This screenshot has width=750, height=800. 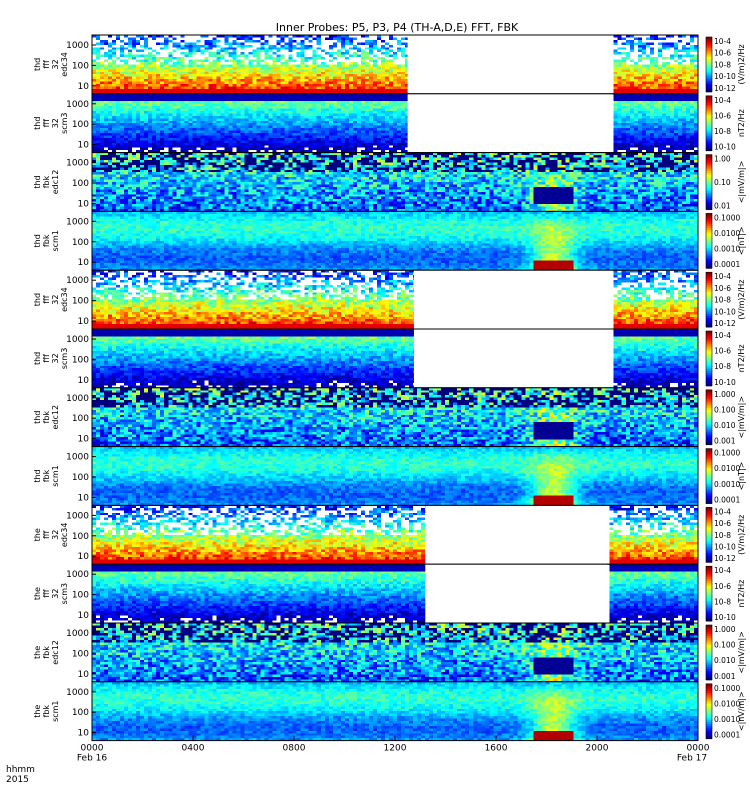 I want to click on colorbar-tick-label: 0.1000, so click(x=727, y=453).